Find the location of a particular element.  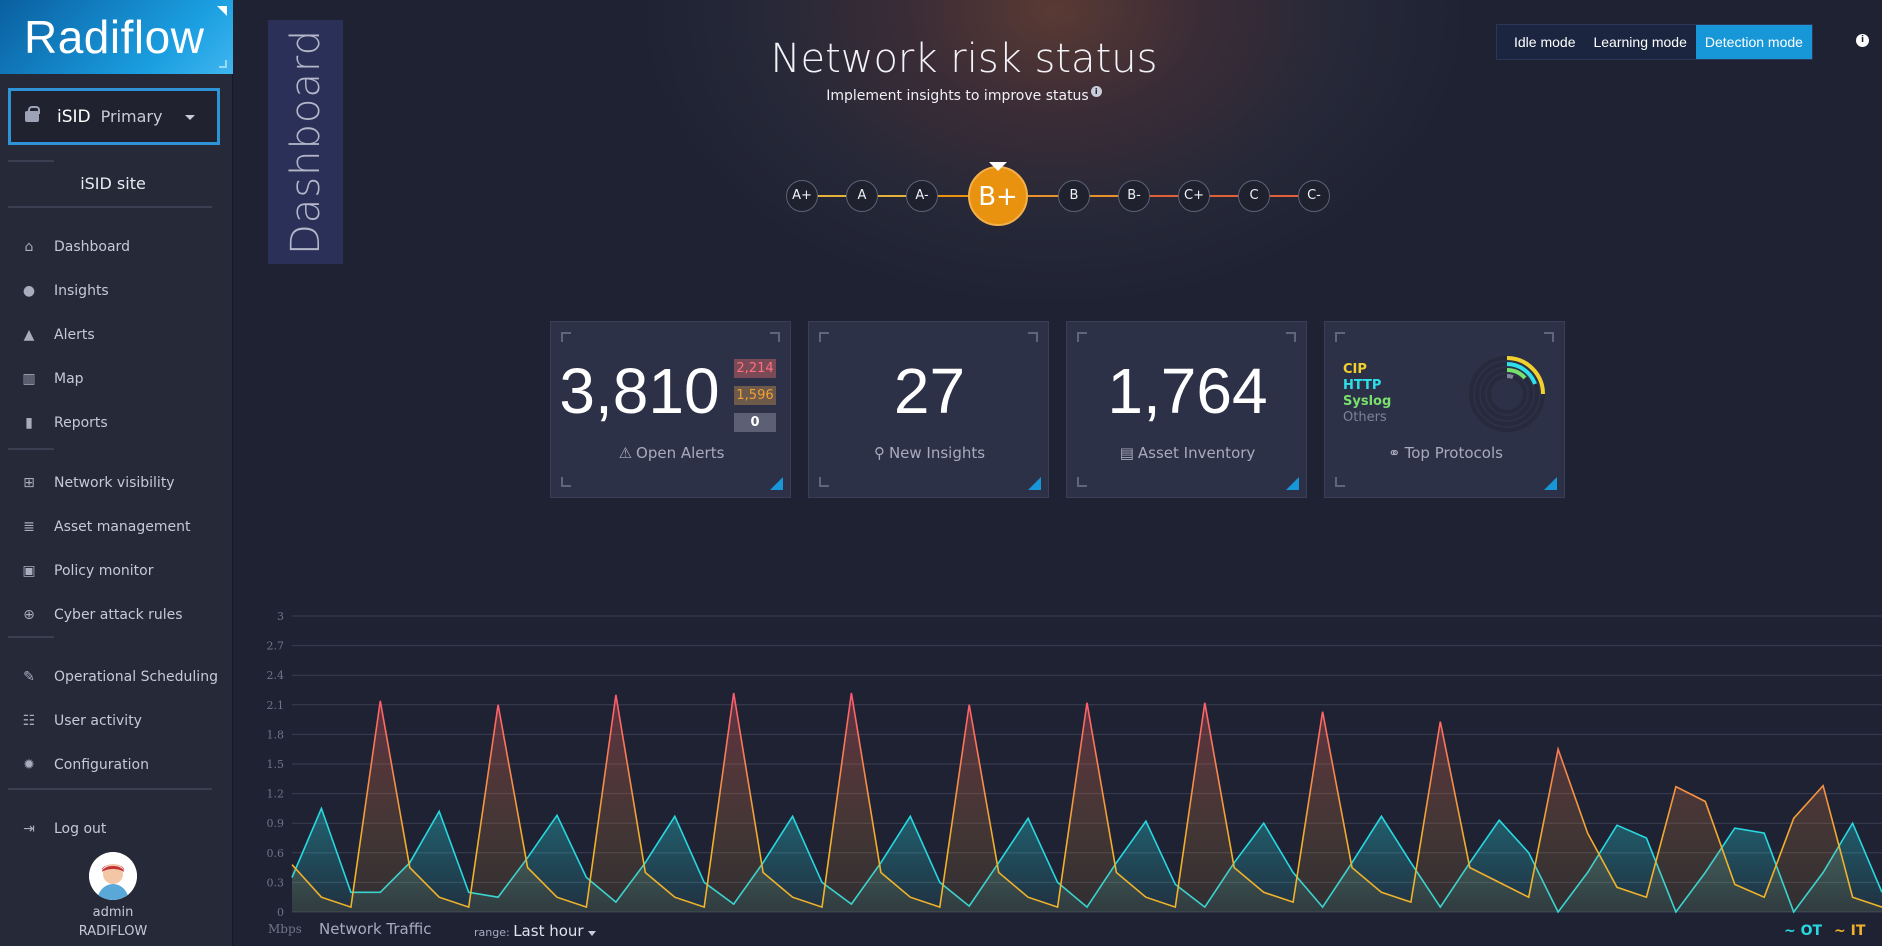

severity-badge: 0 is located at coordinates (755, 422).